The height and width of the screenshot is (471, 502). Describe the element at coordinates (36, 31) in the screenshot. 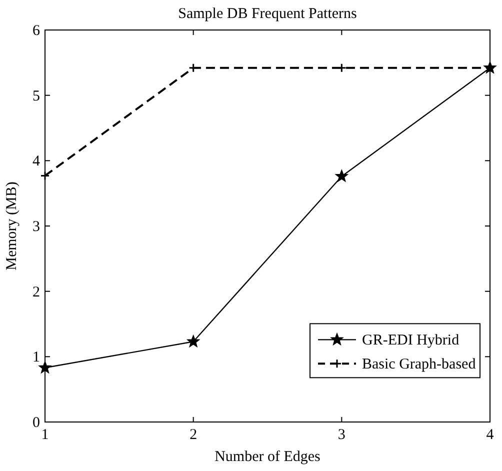

I see `y-tick-label: 6` at that location.